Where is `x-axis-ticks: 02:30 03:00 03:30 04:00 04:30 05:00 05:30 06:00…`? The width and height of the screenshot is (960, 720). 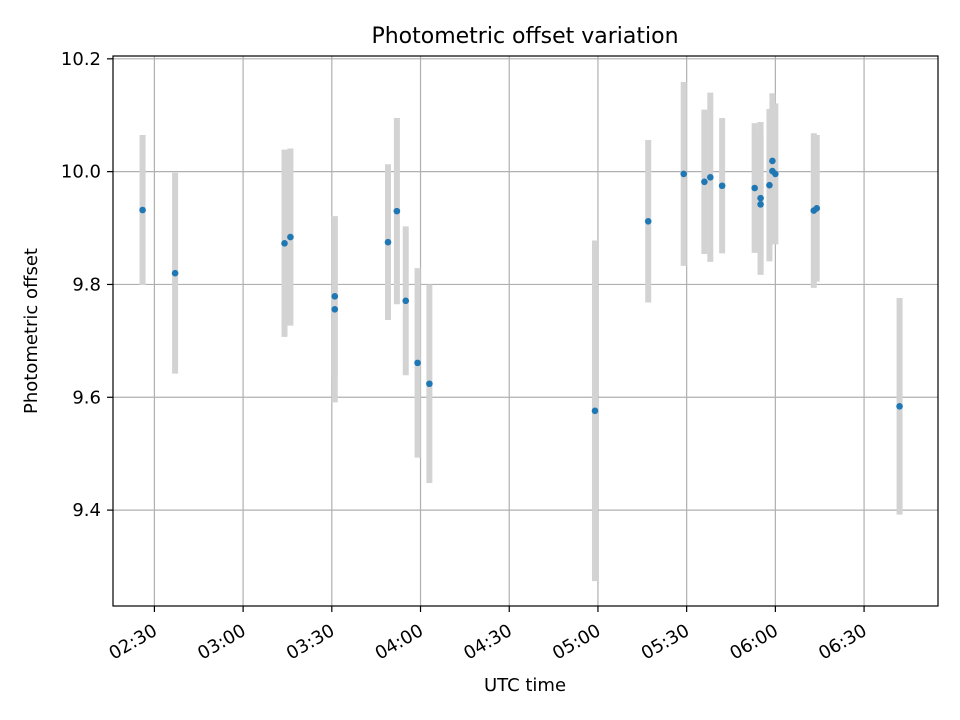 x-axis-ticks: 02:30 03:00 03:30 04:00 04:30 05:00 05:30 06:00… is located at coordinates (488, 635).